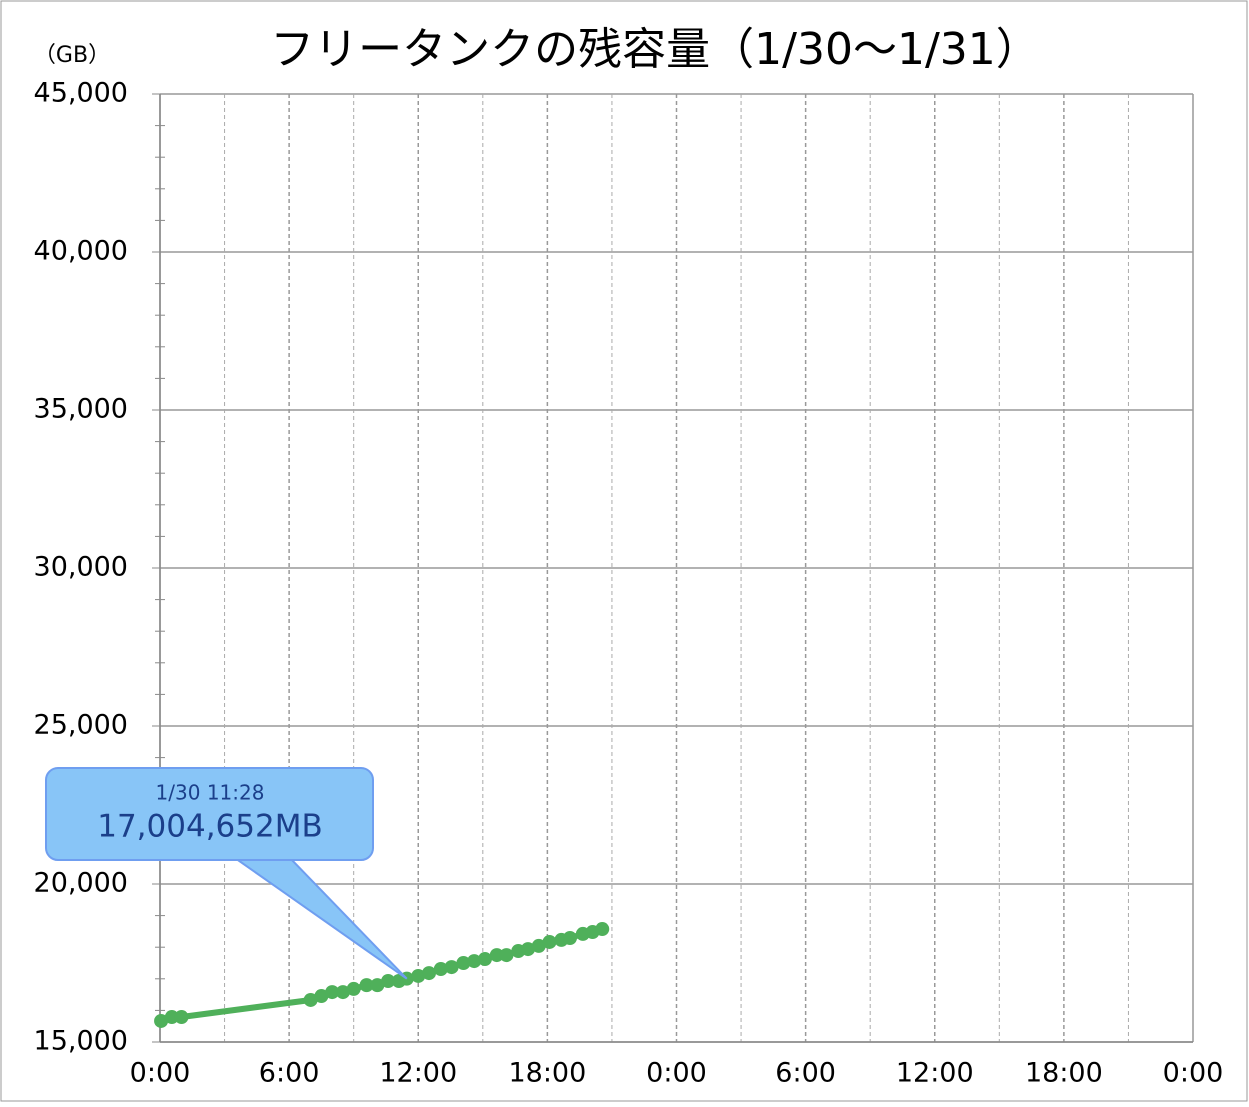 Image resolution: width=1249 pixels, height=1107 pixels. Describe the element at coordinates (81, 93) in the screenshot. I see `y-tick-label: 45,000` at that location.